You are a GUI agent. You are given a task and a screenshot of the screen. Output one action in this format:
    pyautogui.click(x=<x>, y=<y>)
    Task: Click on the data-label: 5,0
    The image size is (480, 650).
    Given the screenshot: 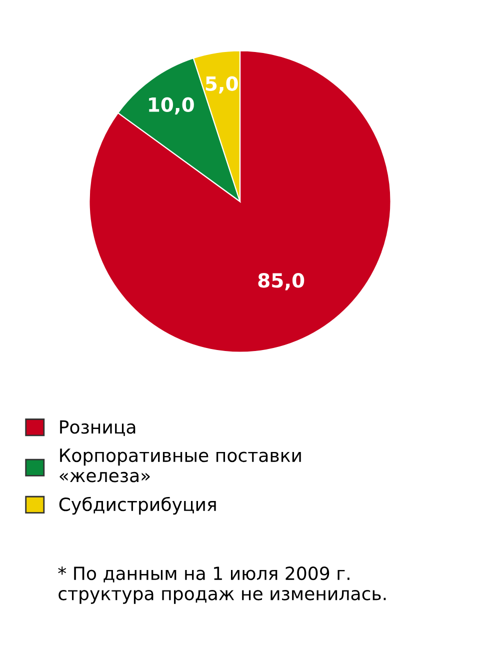 What is the action you would take?
    pyautogui.click(x=222, y=85)
    